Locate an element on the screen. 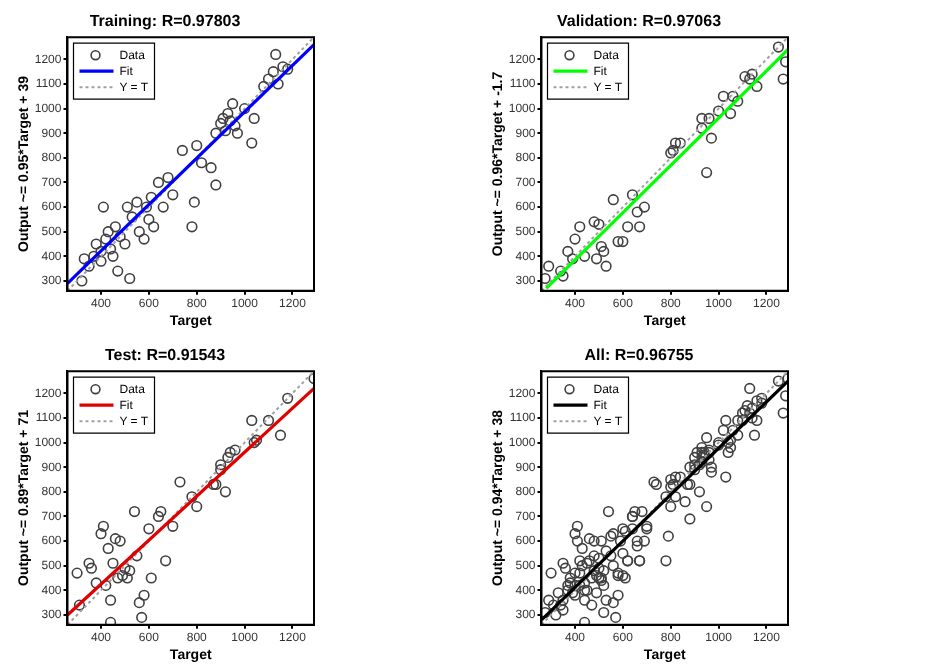 The height and width of the screenshot is (670, 948). chart-title: All: R=0.96755 is located at coordinates (639, 355).